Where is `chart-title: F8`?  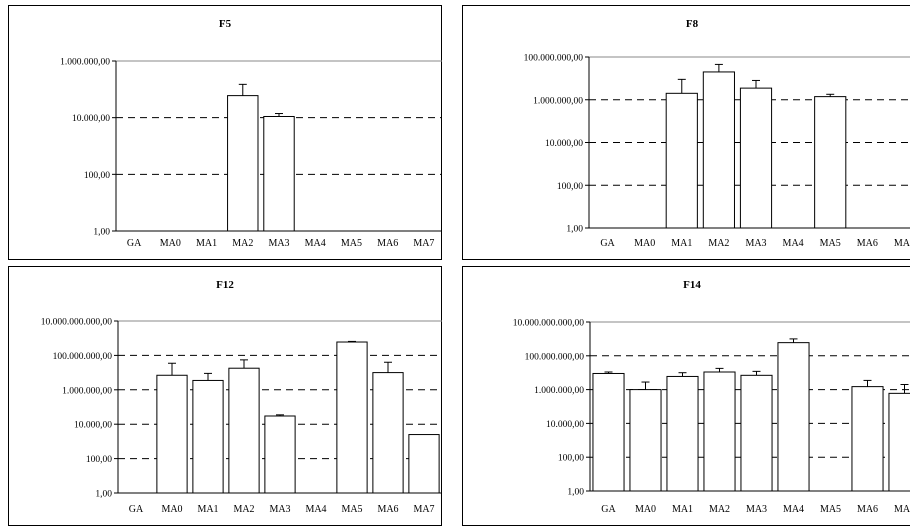
chart-title: F8 is located at coordinates (692, 24).